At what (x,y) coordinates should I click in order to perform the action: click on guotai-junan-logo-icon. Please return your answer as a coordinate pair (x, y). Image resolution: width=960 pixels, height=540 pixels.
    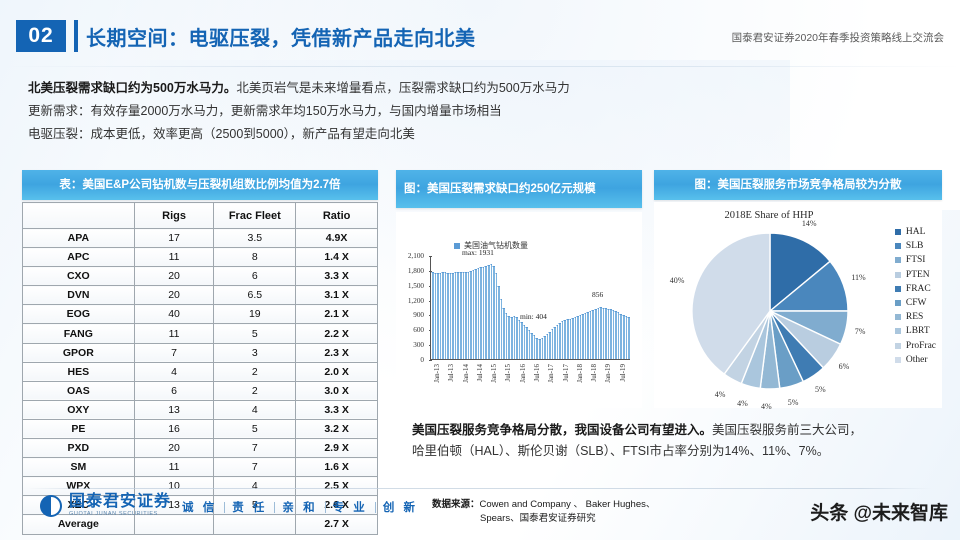
    Looking at the image, I should click on (51, 506).